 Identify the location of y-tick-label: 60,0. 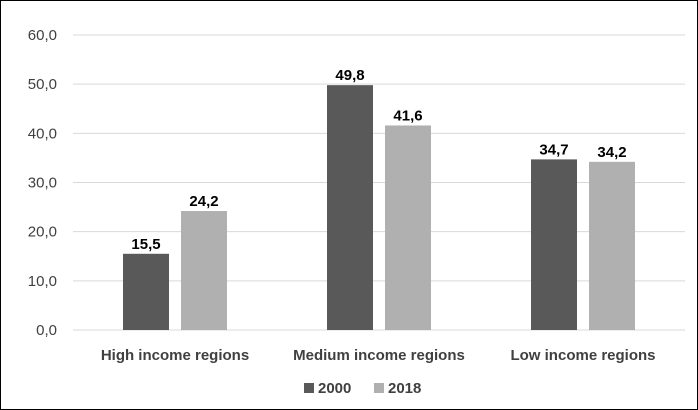
(42, 35).